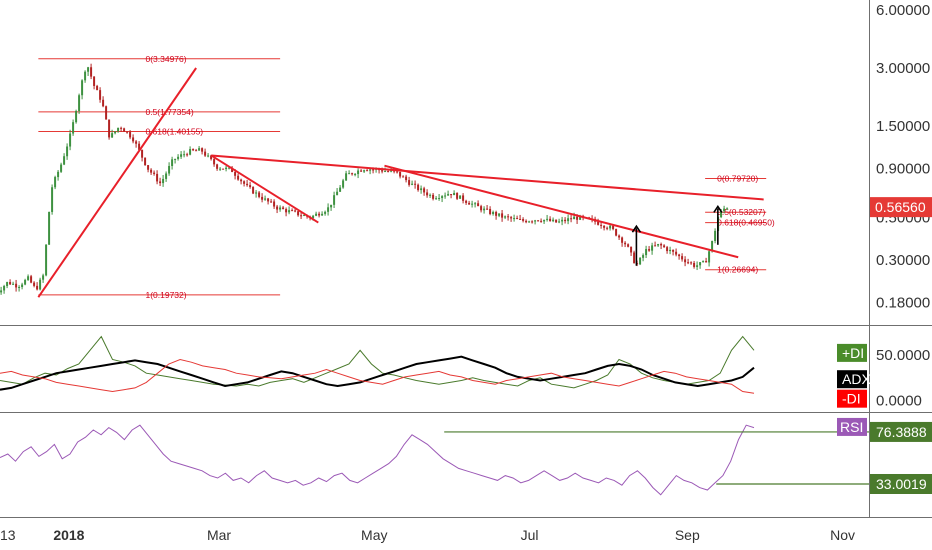 The image size is (932, 550). Describe the element at coordinates (165, 59) in the screenshot. I see `fib-level-label: 0(3.34976)` at that location.